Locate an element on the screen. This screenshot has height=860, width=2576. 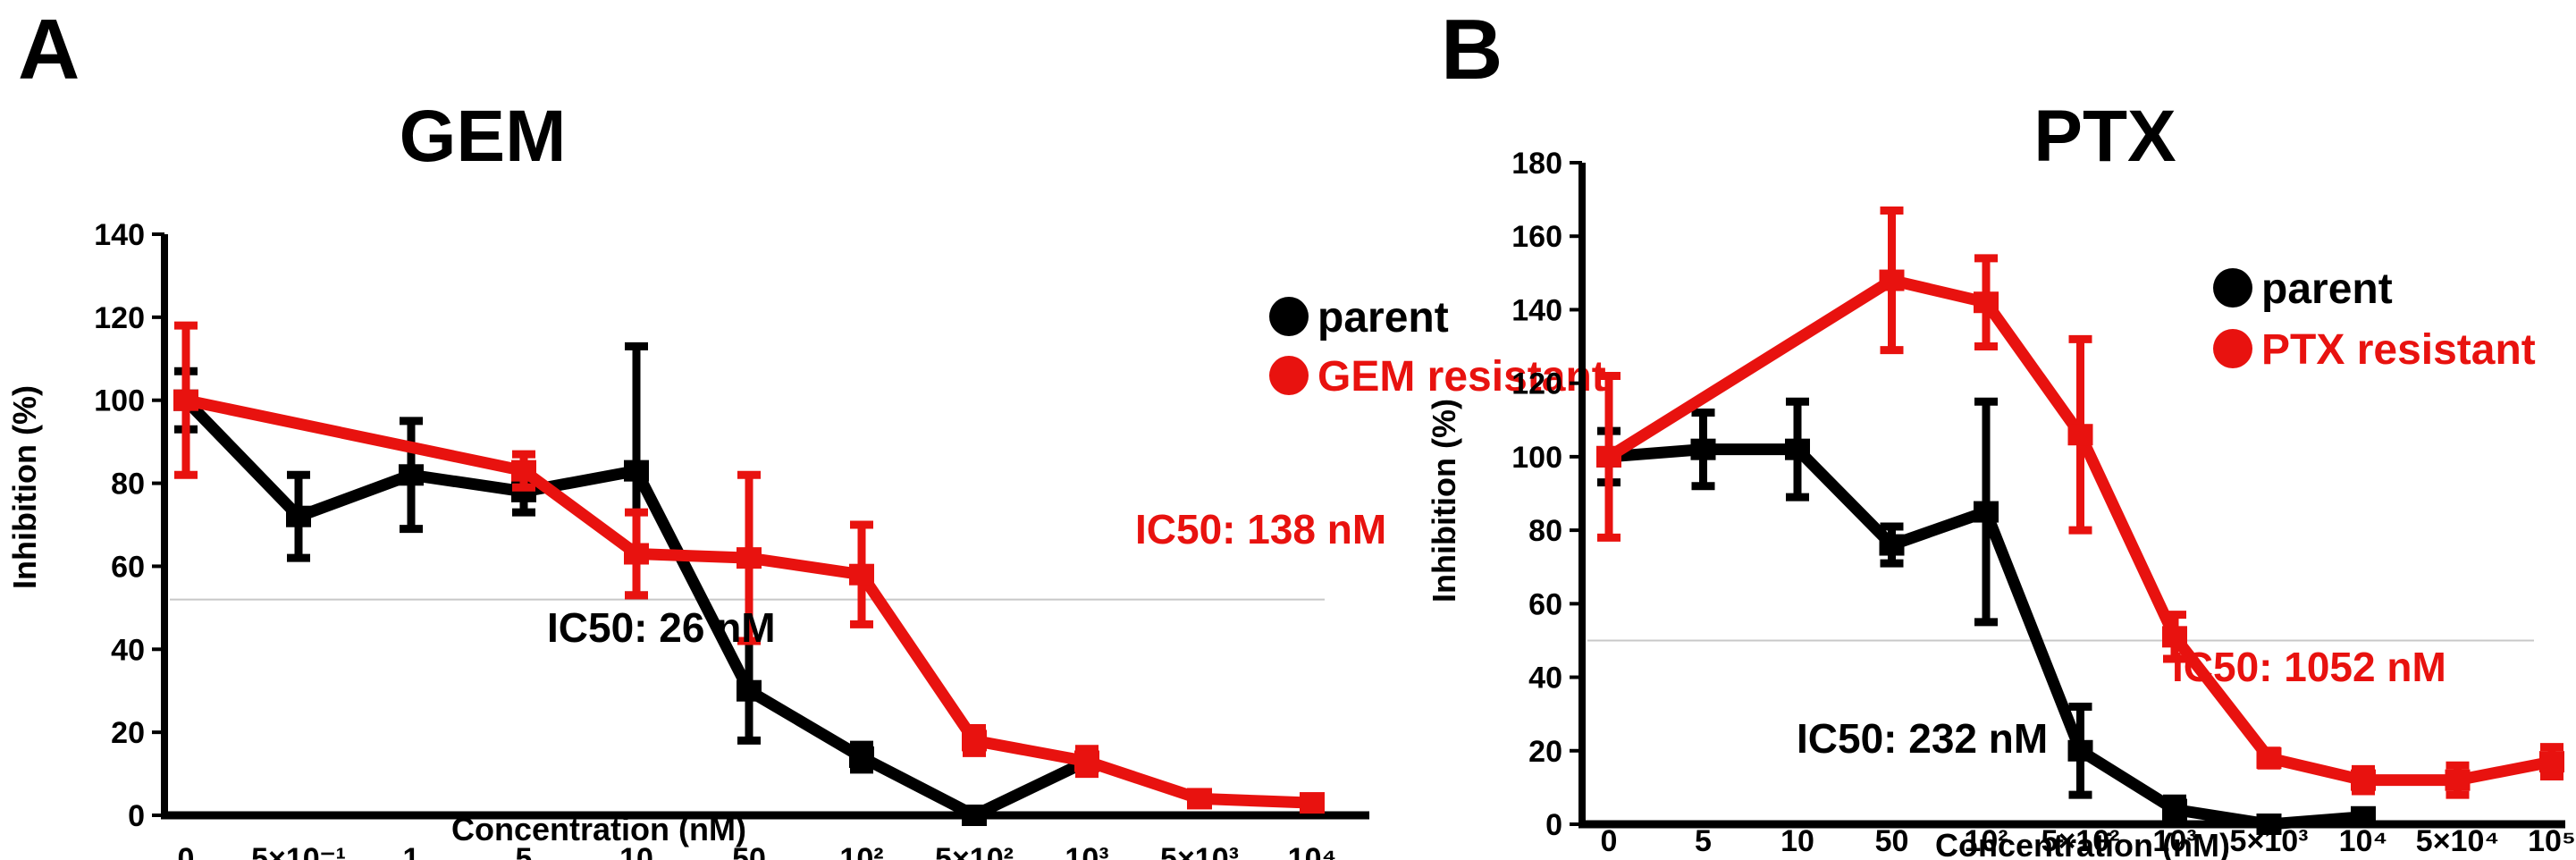
ic50-annotation-gem-resistant: IC50: 138 nM is located at coordinates (1261, 529).